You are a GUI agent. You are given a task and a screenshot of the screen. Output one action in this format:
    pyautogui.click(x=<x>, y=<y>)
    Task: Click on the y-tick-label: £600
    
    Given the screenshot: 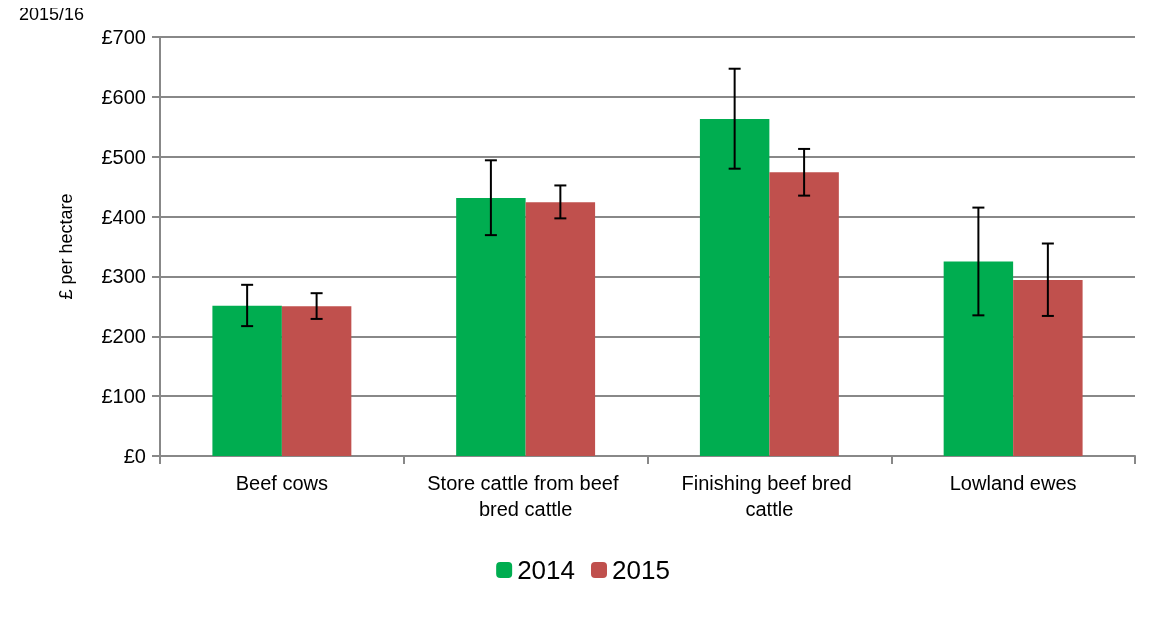 What is the action you would take?
    pyautogui.click(x=123, y=96)
    